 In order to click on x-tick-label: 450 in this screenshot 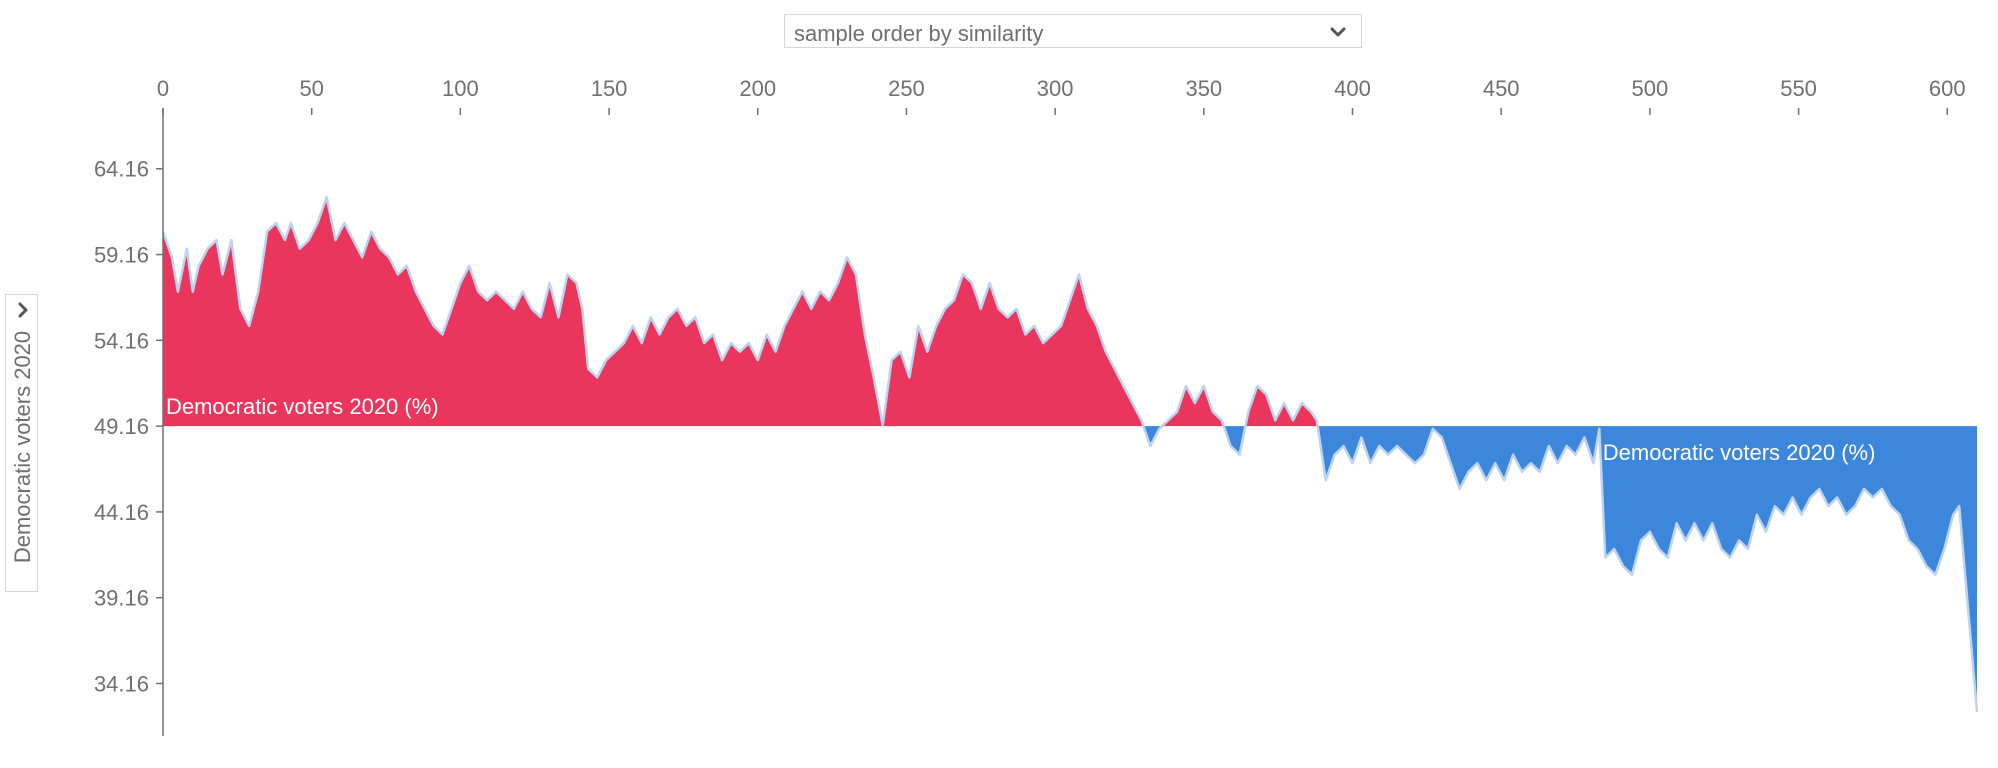, I will do `click(1501, 88)`.